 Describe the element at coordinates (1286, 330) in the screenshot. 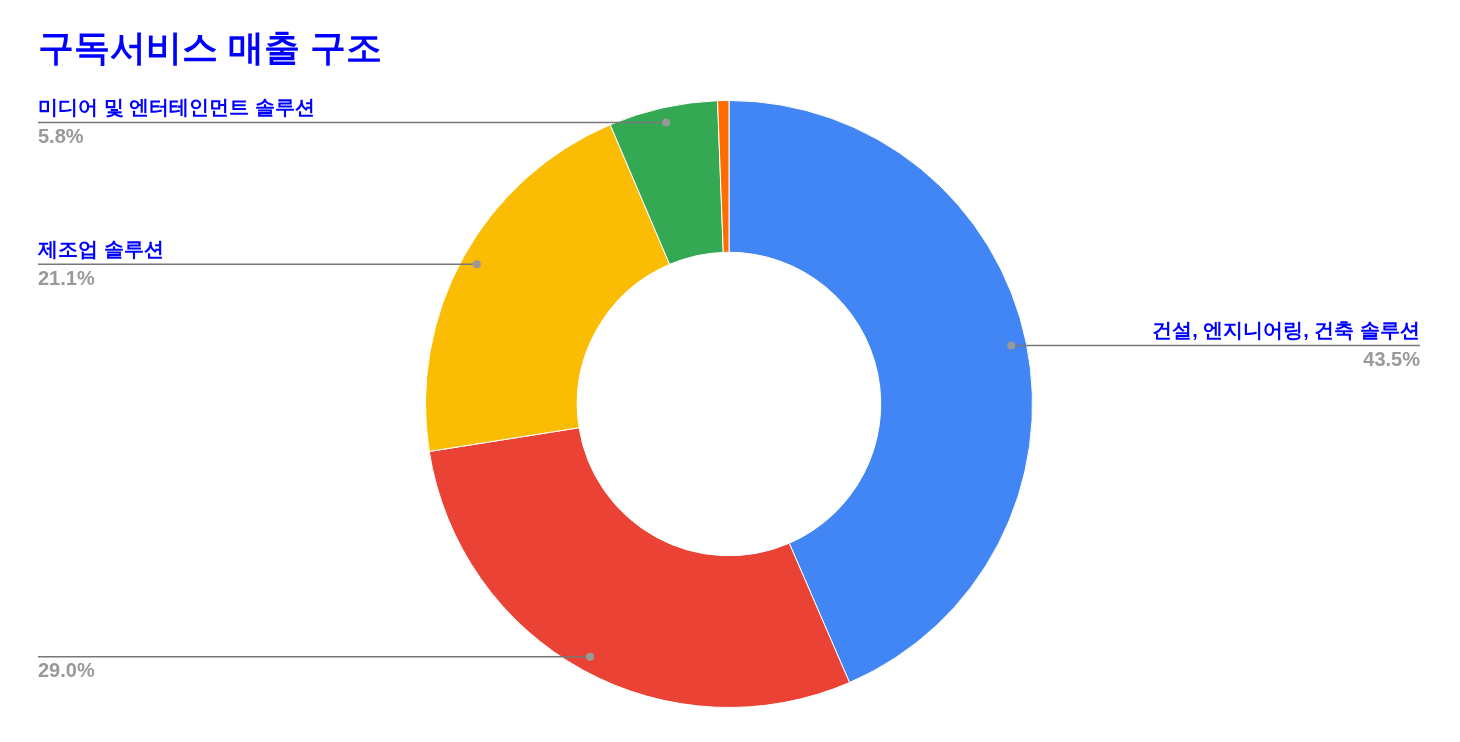

I see `slice-label: 건설, 엔지니어링, 건축 솔루션` at that location.